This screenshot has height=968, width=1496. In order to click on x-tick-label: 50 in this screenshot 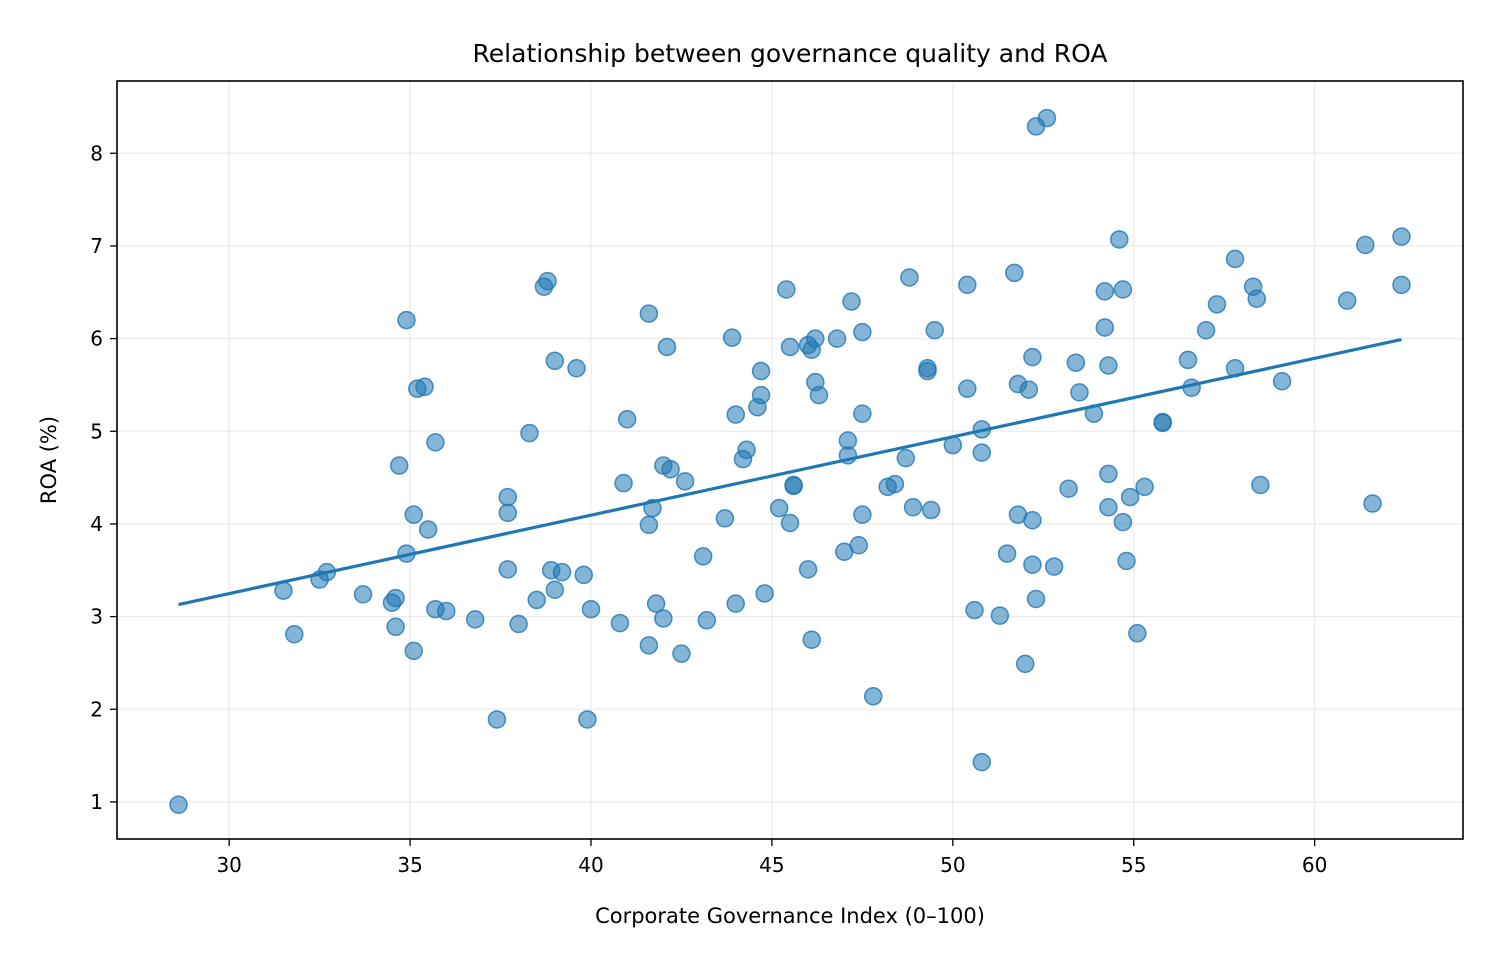, I will do `click(952, 865)`.